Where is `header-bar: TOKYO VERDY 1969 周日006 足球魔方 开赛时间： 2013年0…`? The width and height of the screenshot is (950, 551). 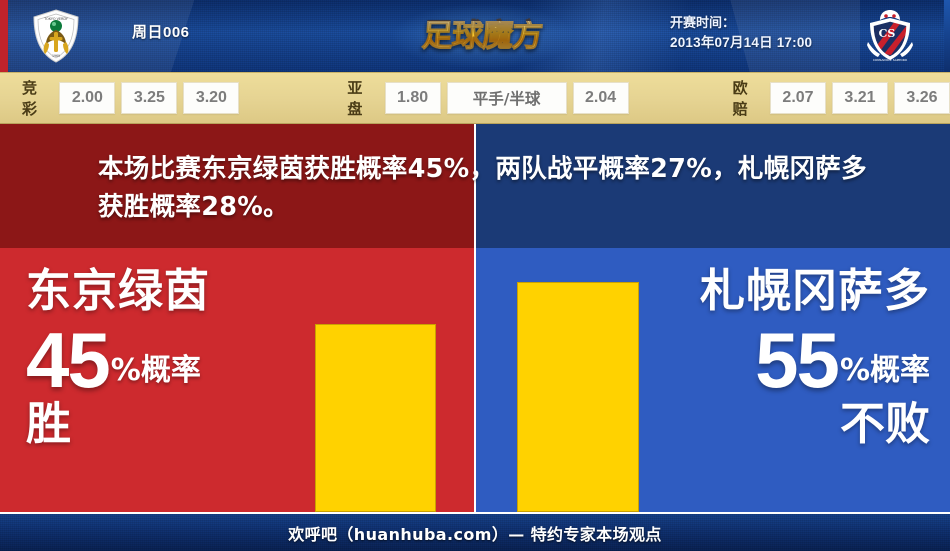
header-bar: TOKYO VERDY 1969 周日006 足球魔方 开赛时间： 2013年0… is located at coordinates (475, 36).